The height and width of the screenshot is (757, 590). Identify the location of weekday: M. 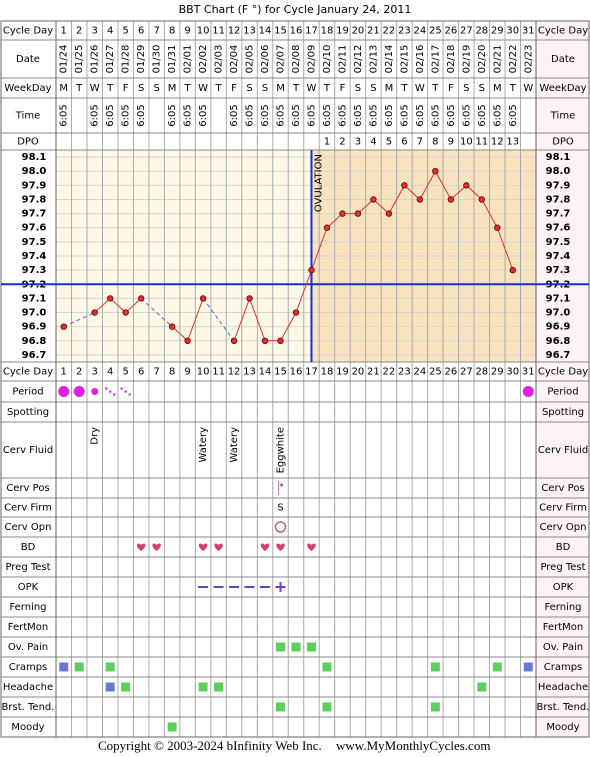
(280, 88).